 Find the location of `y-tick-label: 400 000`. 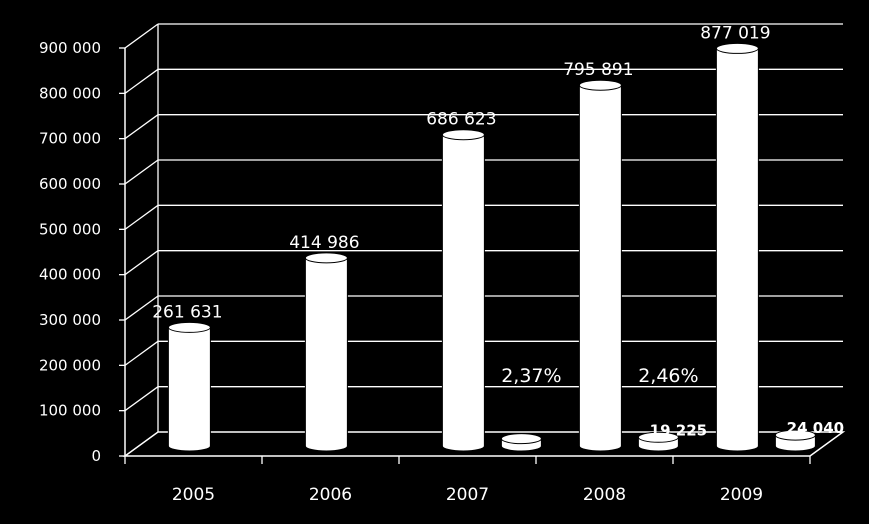

y-tick-label: 400 000 is located at coordinates (70, 275).